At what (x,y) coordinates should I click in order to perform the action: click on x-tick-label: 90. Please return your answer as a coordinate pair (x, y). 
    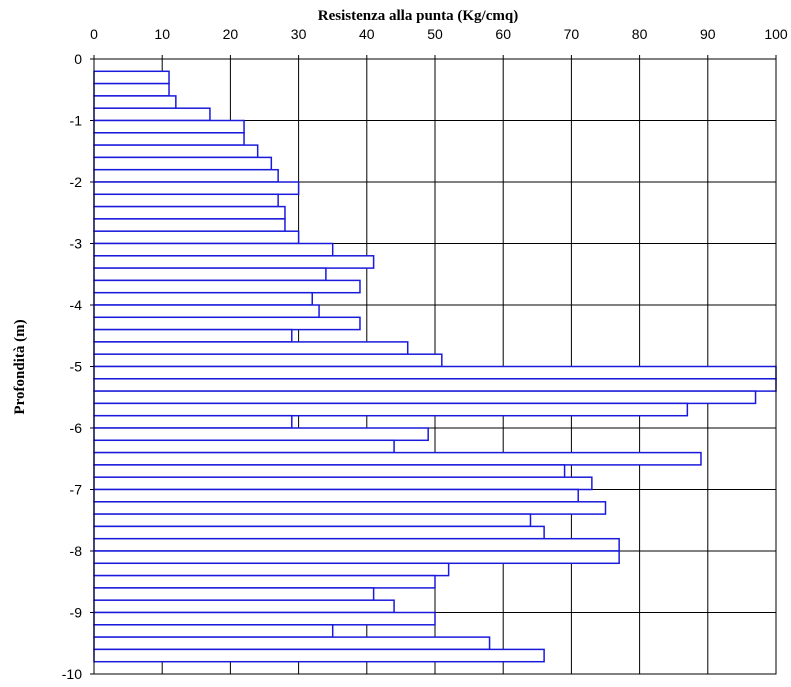
    Looking at the image, I should click on (708, 34).